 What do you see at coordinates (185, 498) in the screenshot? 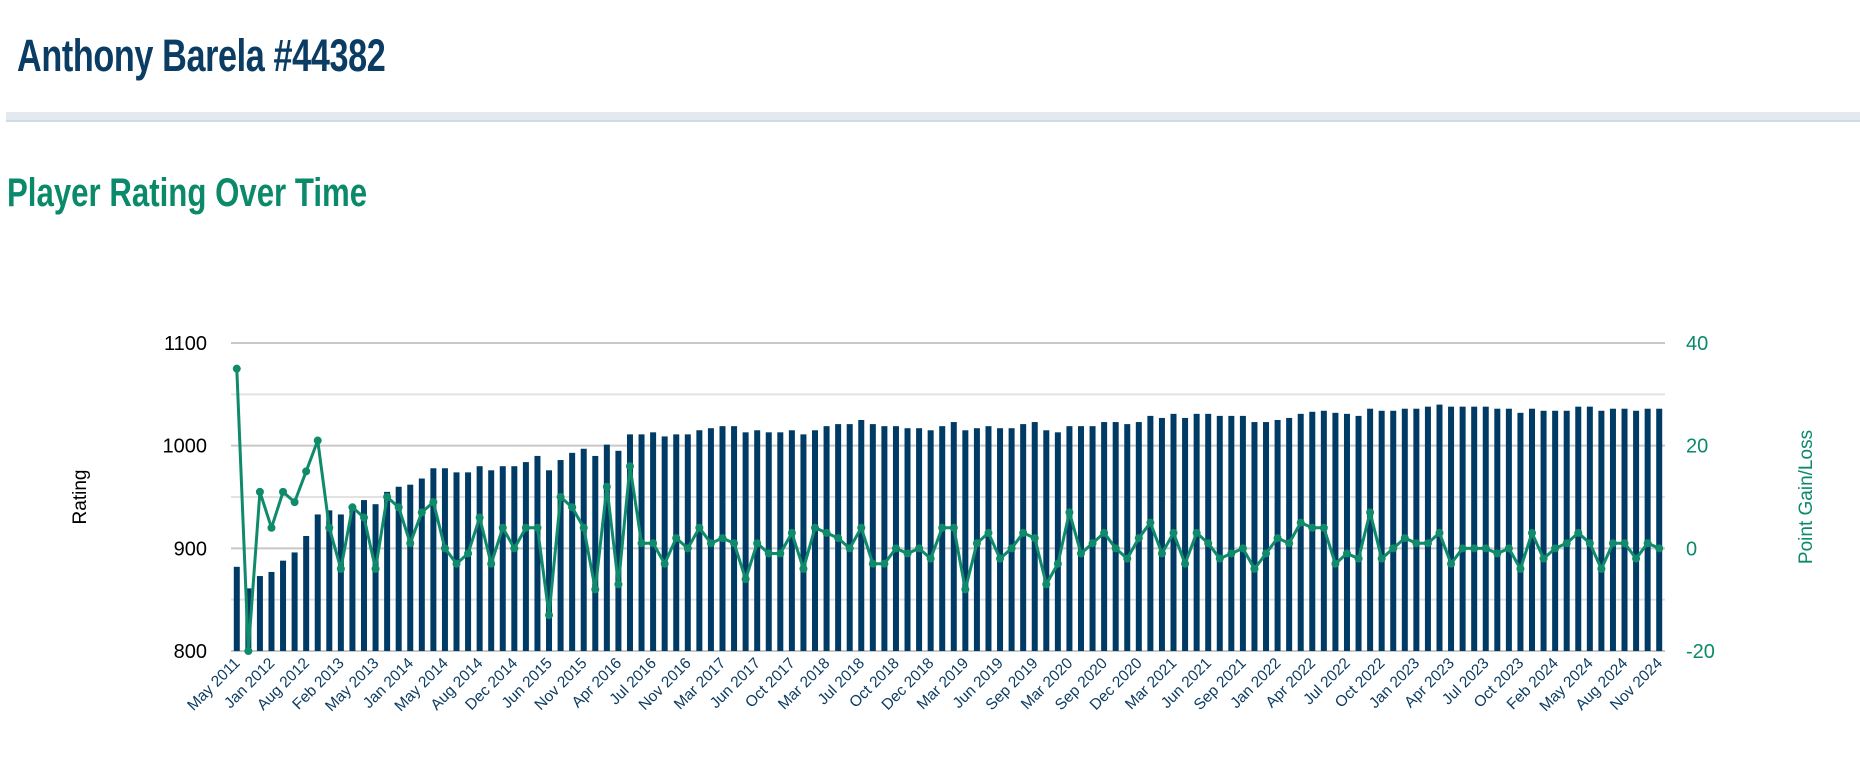
I see `left-axis-ticks: 800 900 1000 1100` at bounding box center [185, 498].